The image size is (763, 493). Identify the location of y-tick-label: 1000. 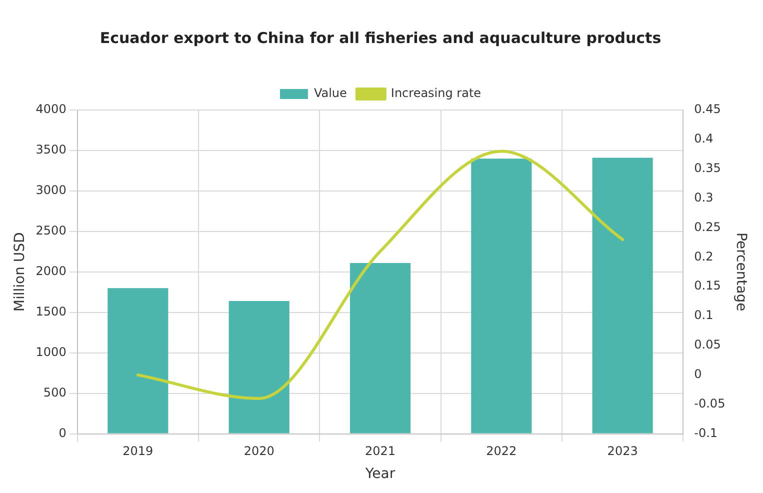
(51, 351).